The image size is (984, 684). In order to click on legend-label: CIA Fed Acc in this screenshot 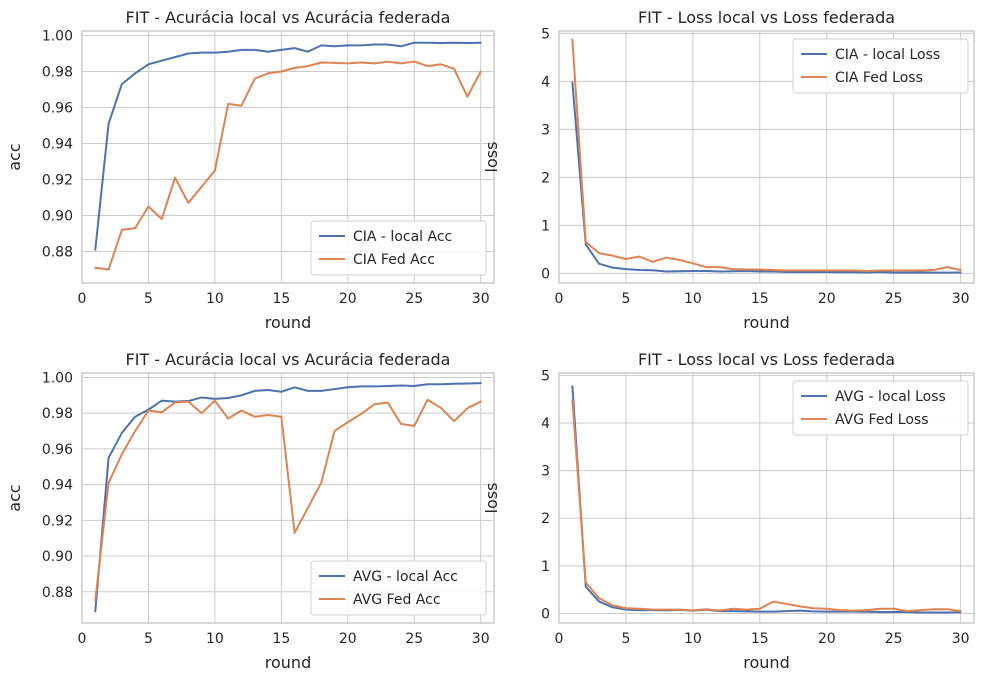, I will do `click(394, 260)`.